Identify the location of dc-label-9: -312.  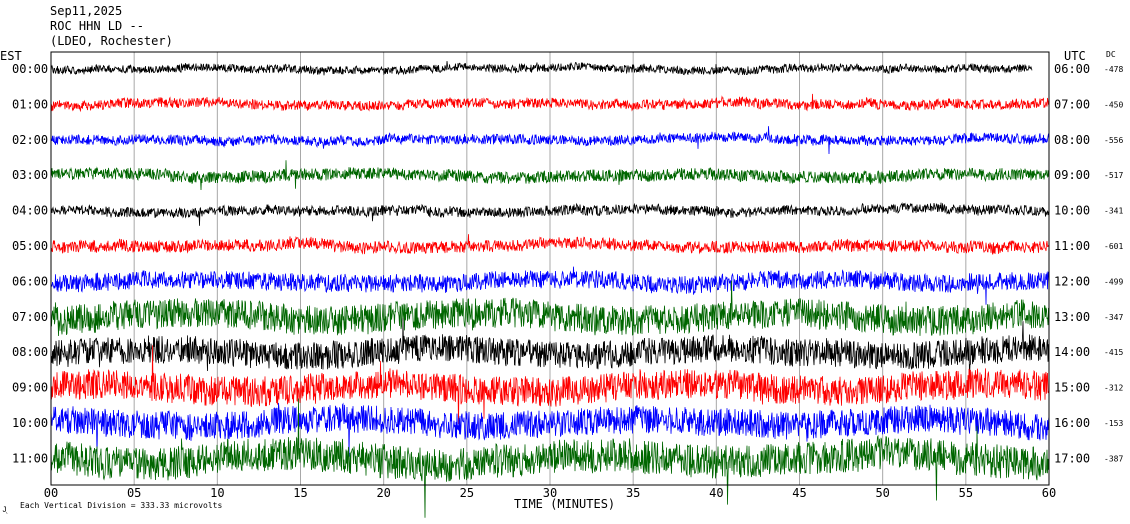
(1113, 388).